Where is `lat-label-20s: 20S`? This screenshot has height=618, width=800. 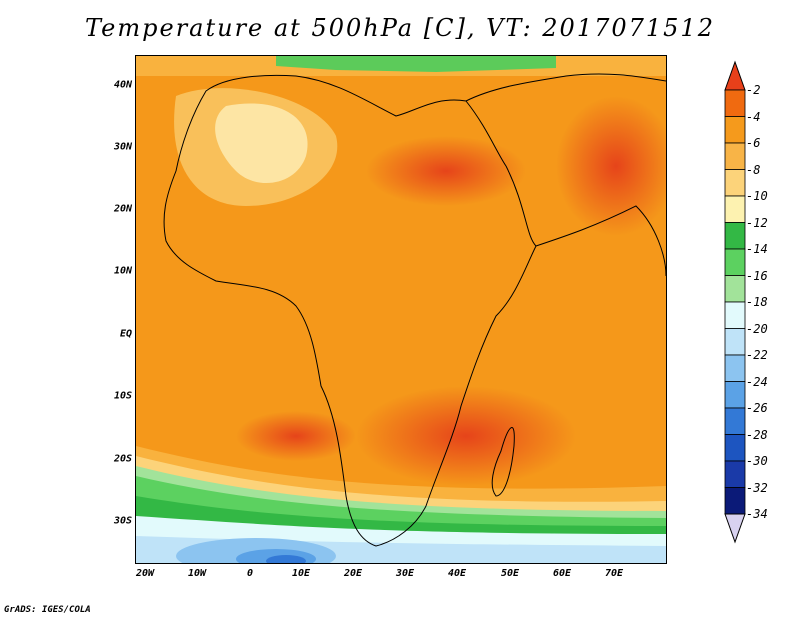
lat-label-20s: 20S is located at coordinates (122, 459).